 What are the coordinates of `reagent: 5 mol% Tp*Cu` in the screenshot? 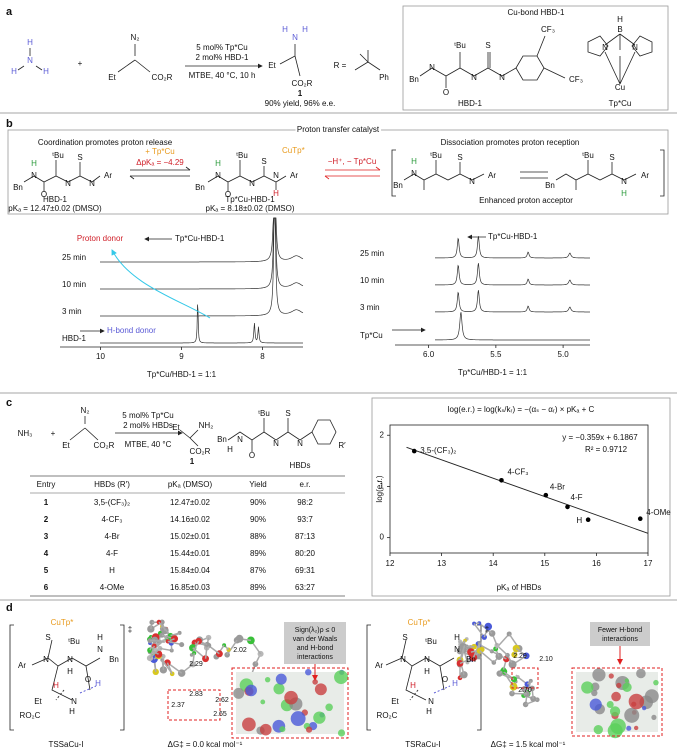 It's located at (221, 47).